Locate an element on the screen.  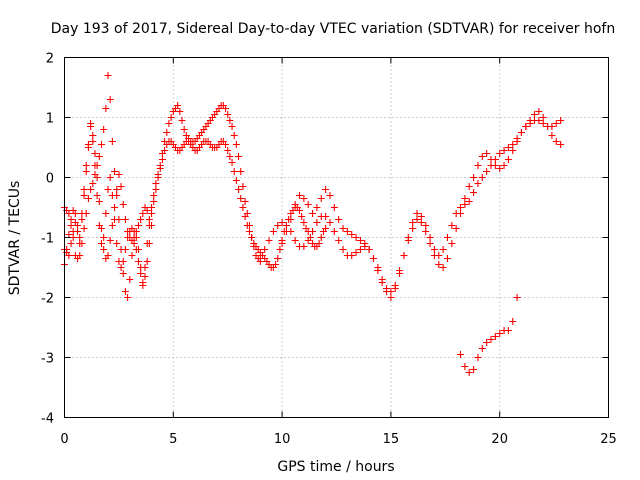
x-tick-label: 25 is located at coordinates (608, 439).